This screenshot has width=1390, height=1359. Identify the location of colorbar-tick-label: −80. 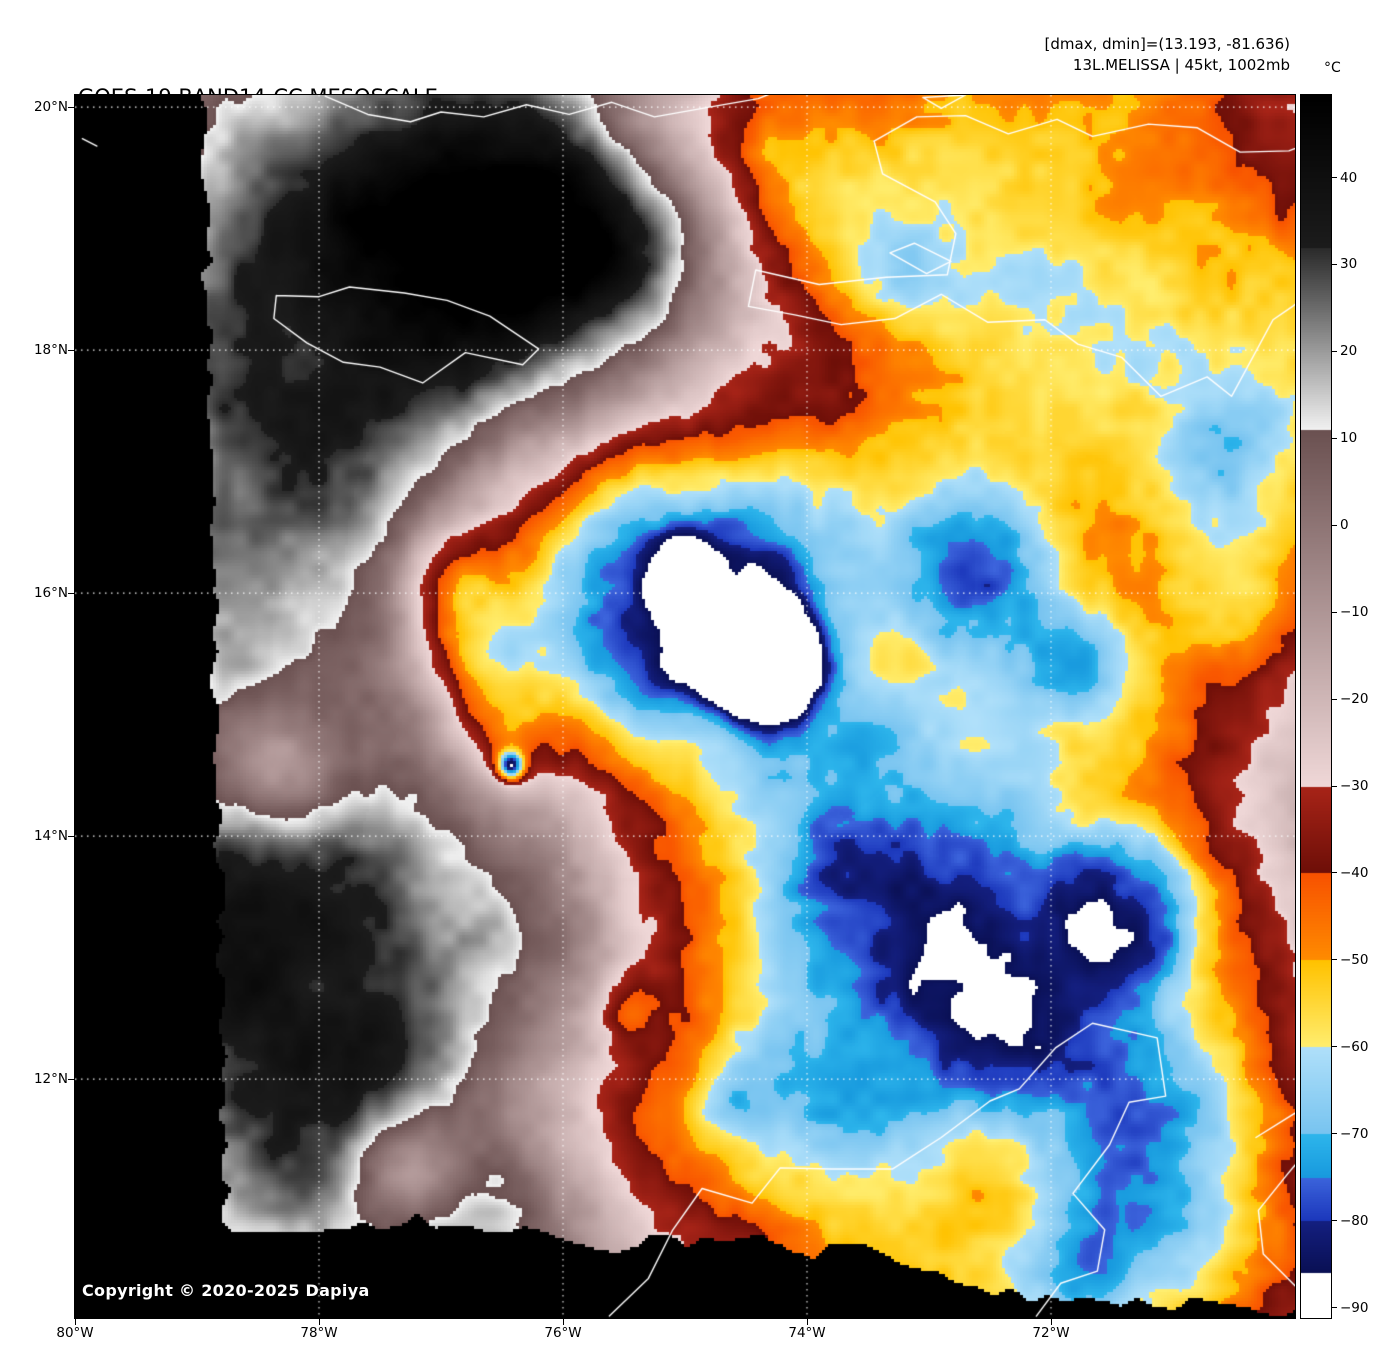
(1354, 1220).